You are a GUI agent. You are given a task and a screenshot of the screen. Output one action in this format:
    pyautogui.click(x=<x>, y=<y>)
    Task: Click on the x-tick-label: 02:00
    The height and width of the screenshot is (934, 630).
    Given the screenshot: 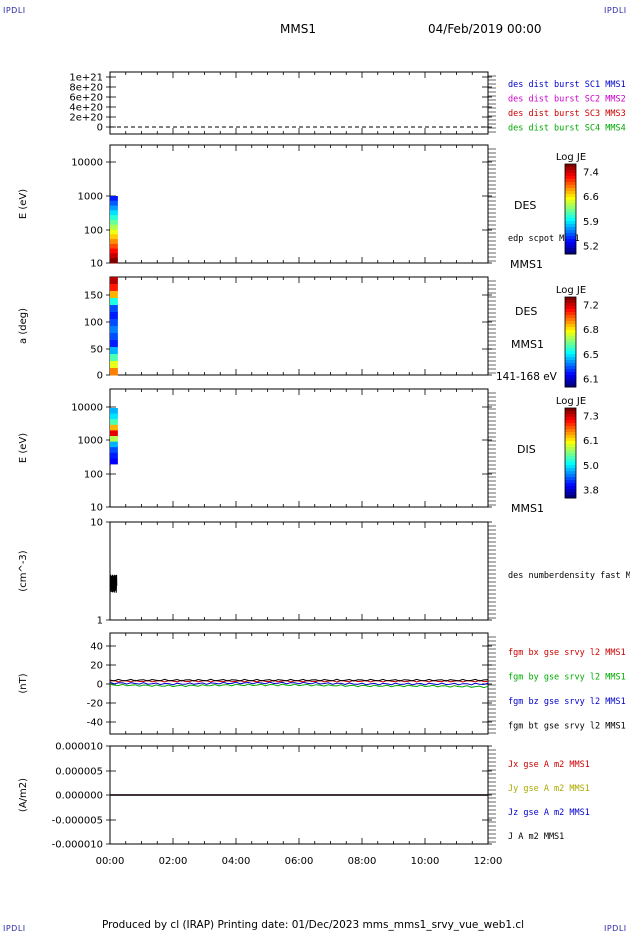 What is the action you would take?
    pyautogui.click(x=173, y=861)
    